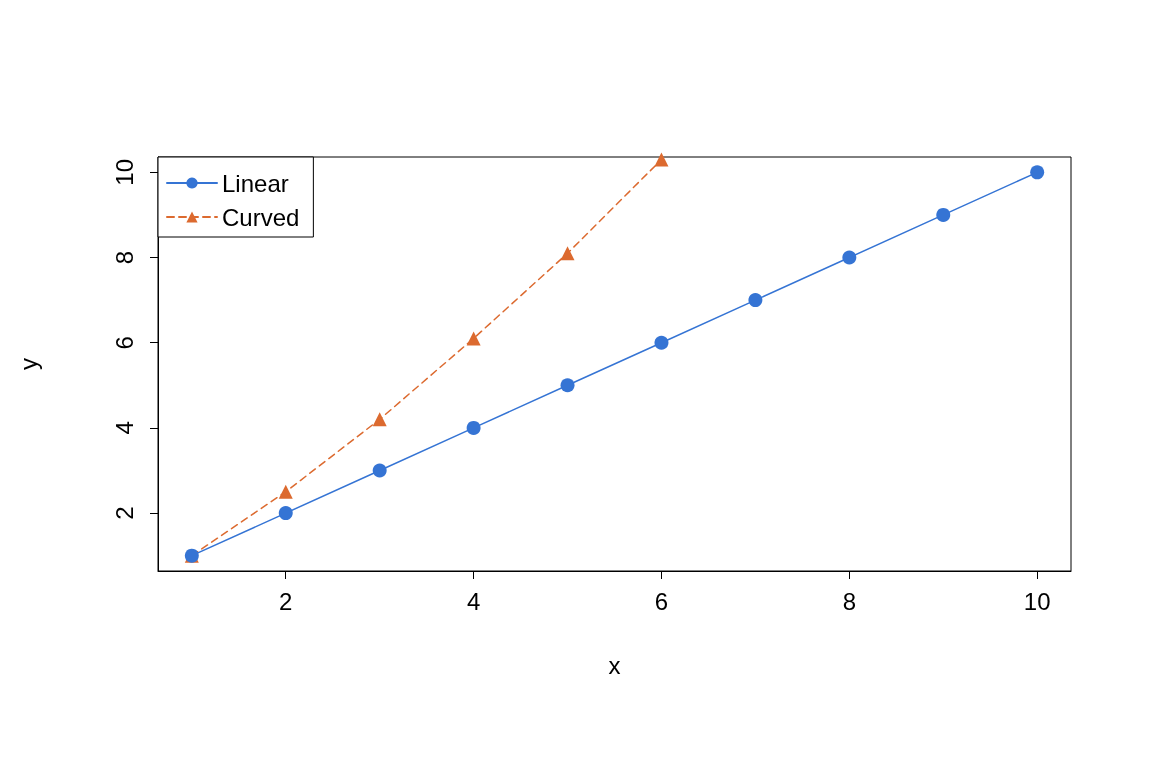  Describe the element at coordinates (124, 428) in the screenshot. I see `y-tick-label: 4` at that location.